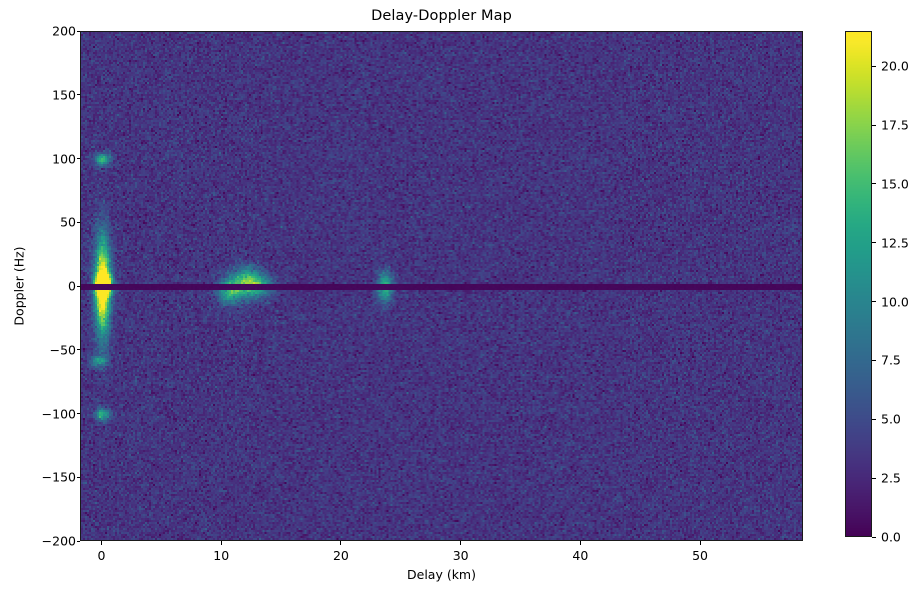 This screenshot has height=590, width=920. I want to click on y-axis-label: Doppler (Hz), so click(19, 286).